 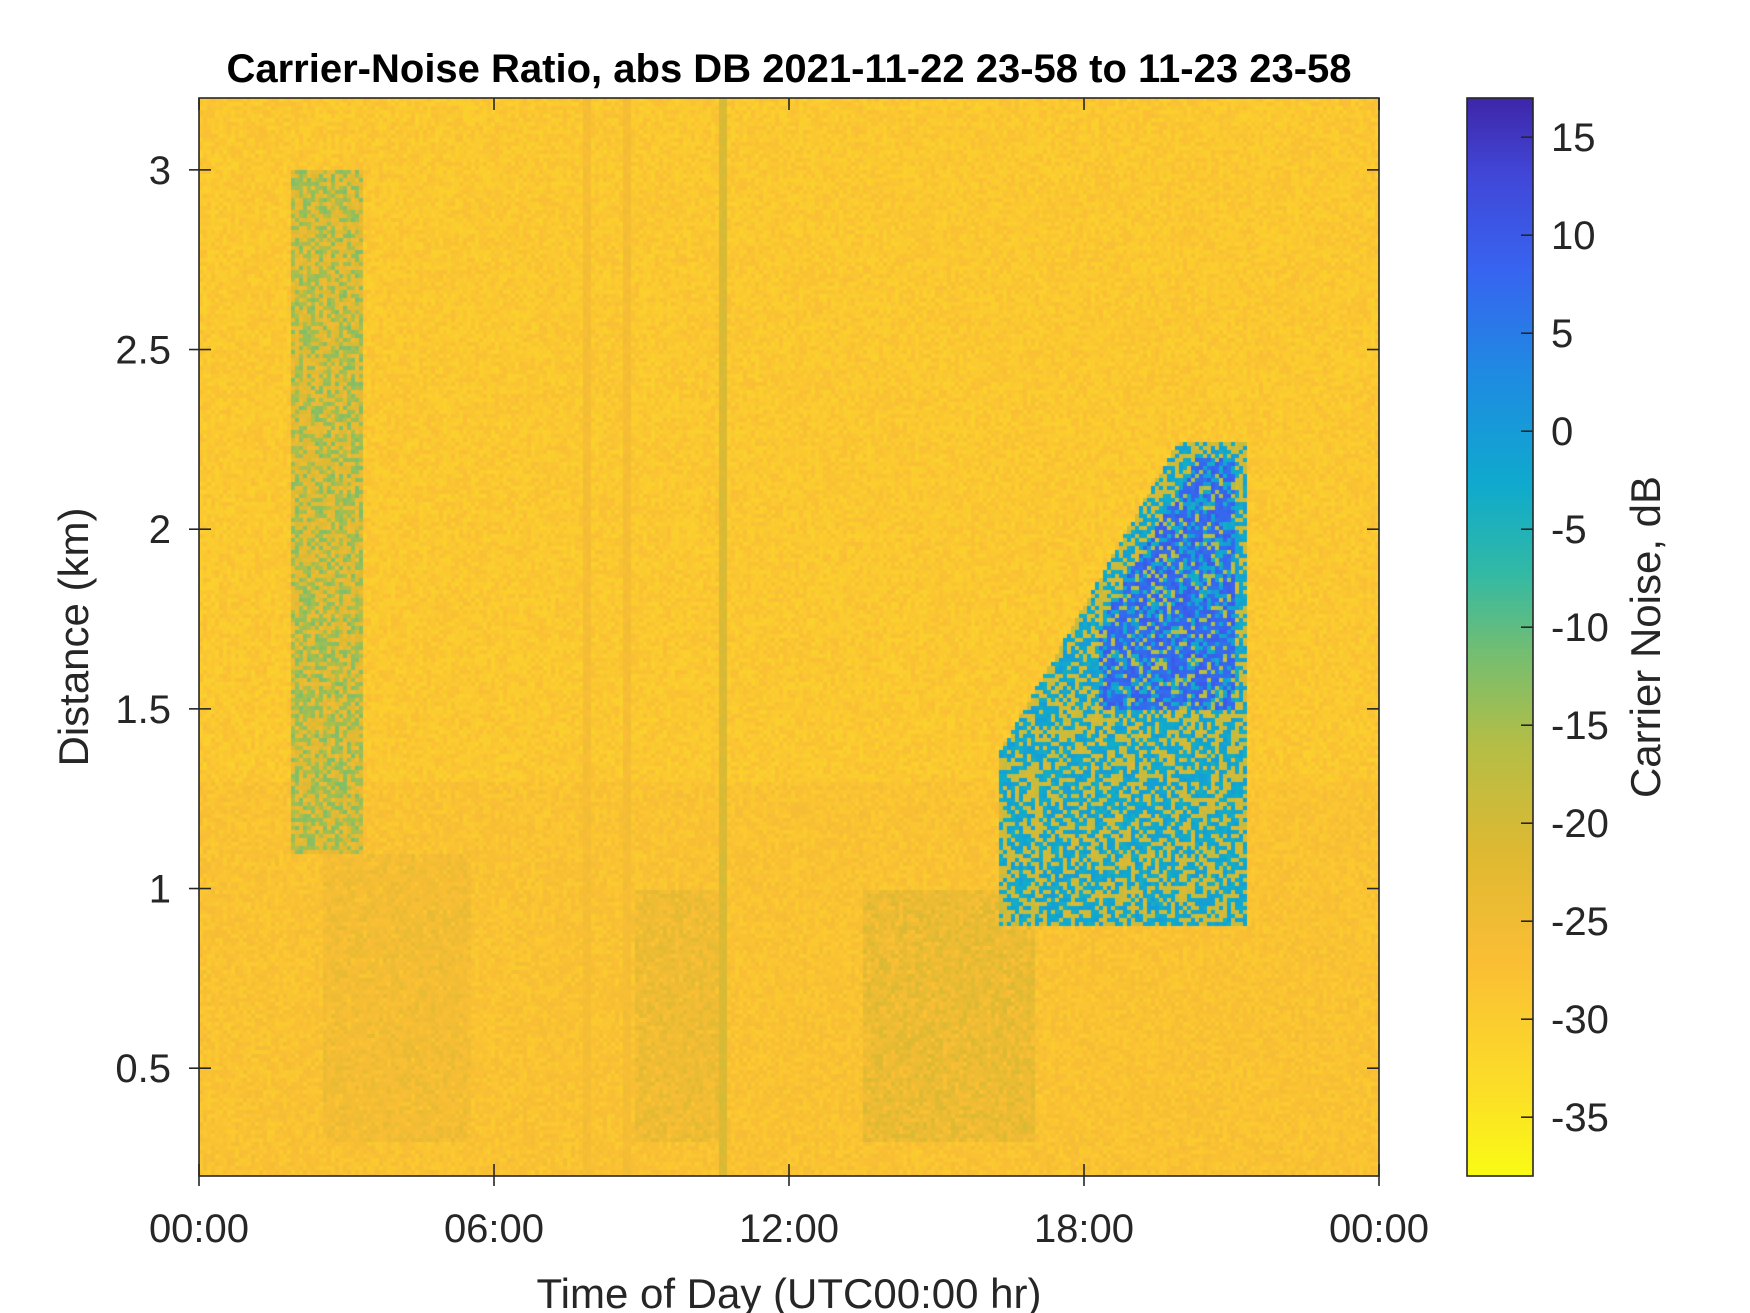 I want to click on colorbar-tick-label: -20, so click(x=1580, y=824).